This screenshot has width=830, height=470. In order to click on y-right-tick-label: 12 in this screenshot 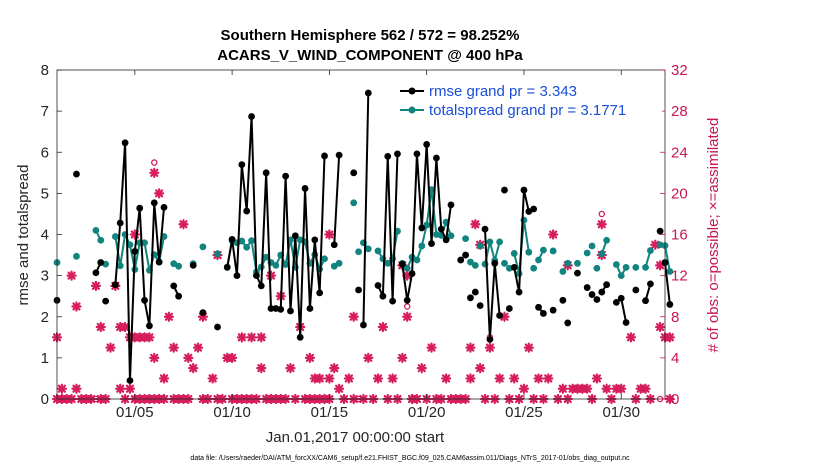, I will do `click(679, 276)`.